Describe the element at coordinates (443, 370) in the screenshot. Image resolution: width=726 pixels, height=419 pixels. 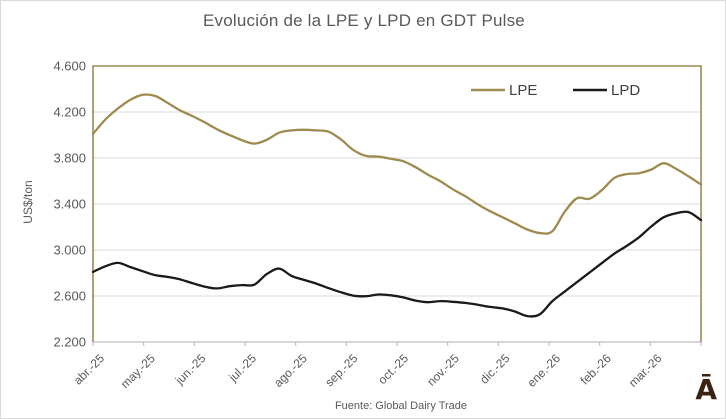
I see `x-tick-label: nov.-25` at that location.